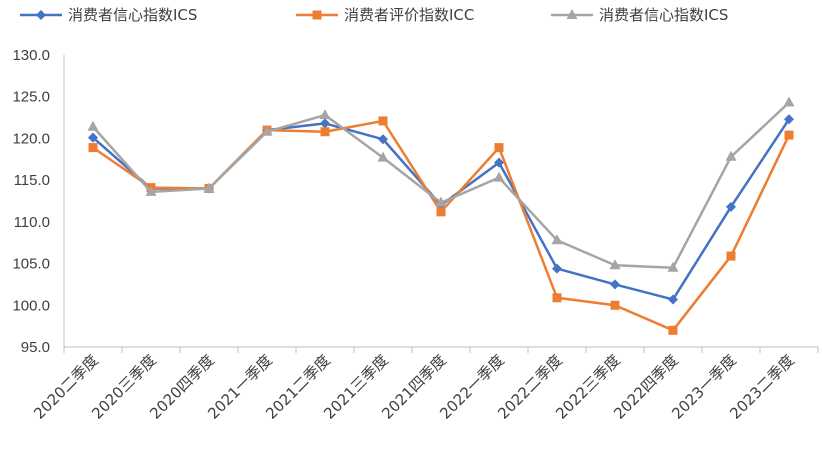 Image resolution: width=823 pixels, height=450 pixels. I want to click on legend: 消费者信心指数ICS 消费者评价指数ICC 消费者信心指数ICS, so click(374, 15).